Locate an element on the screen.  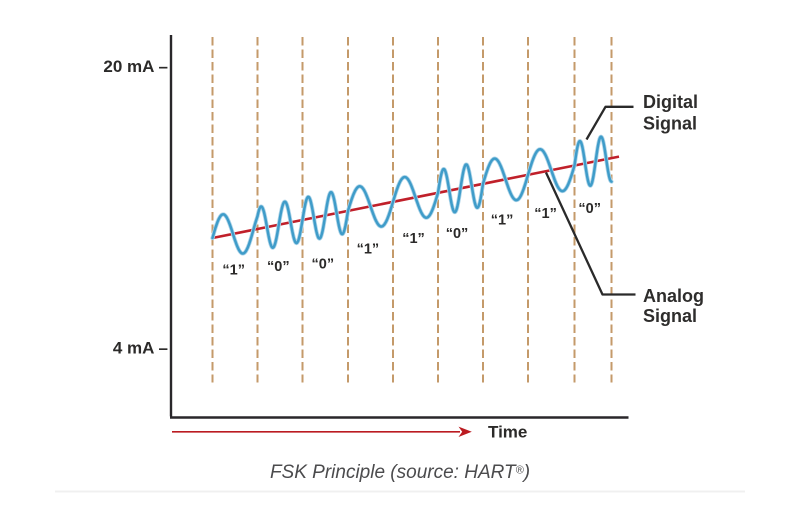
svg-text: 4 mA – is located at coordinates (140, 348).